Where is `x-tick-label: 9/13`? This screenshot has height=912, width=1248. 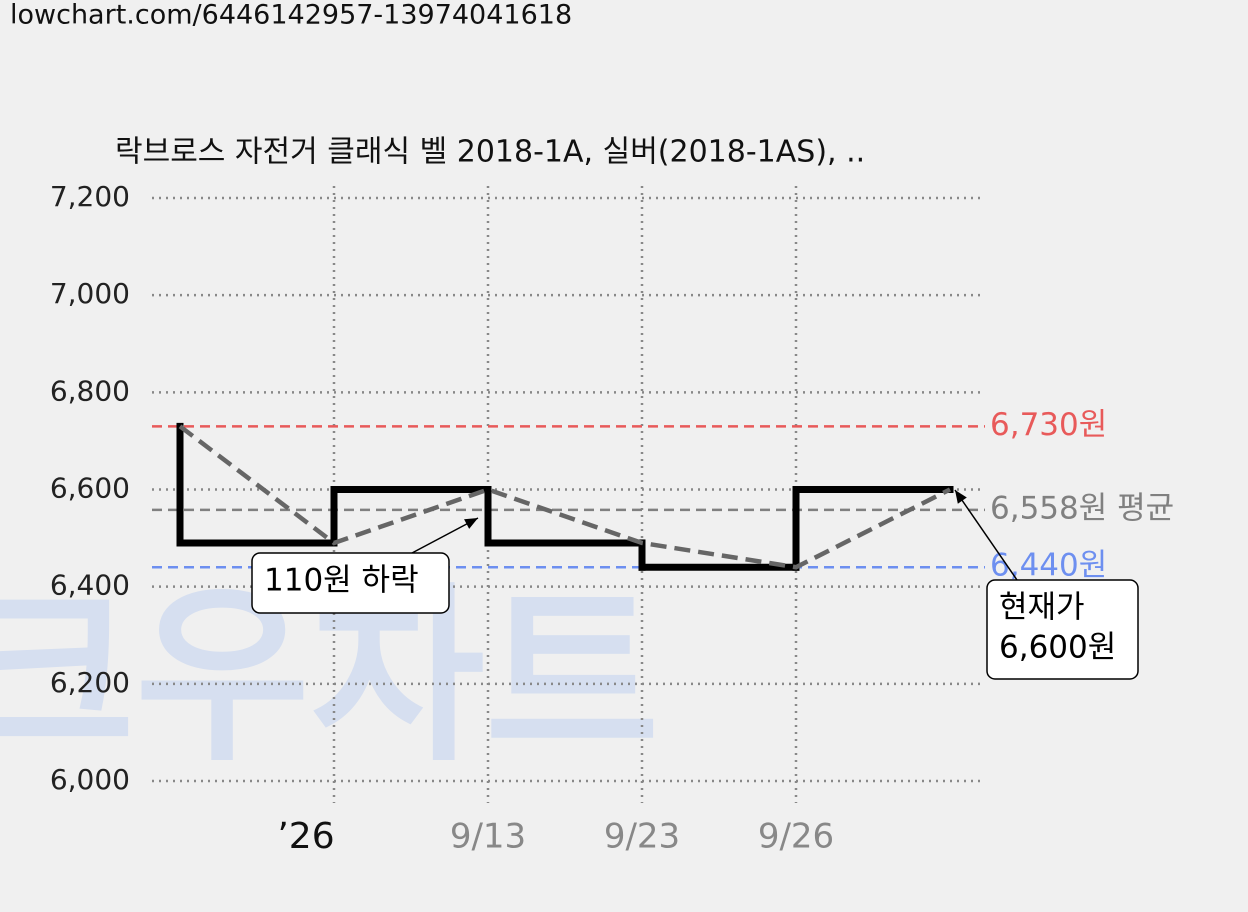 x-tick-label: 9/13 is located at coordinates (488, 837).